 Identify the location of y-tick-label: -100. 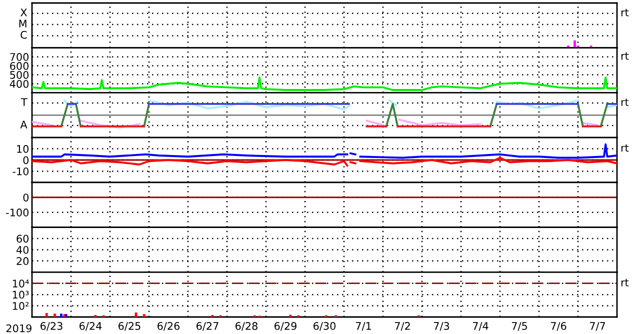
(17, 212).